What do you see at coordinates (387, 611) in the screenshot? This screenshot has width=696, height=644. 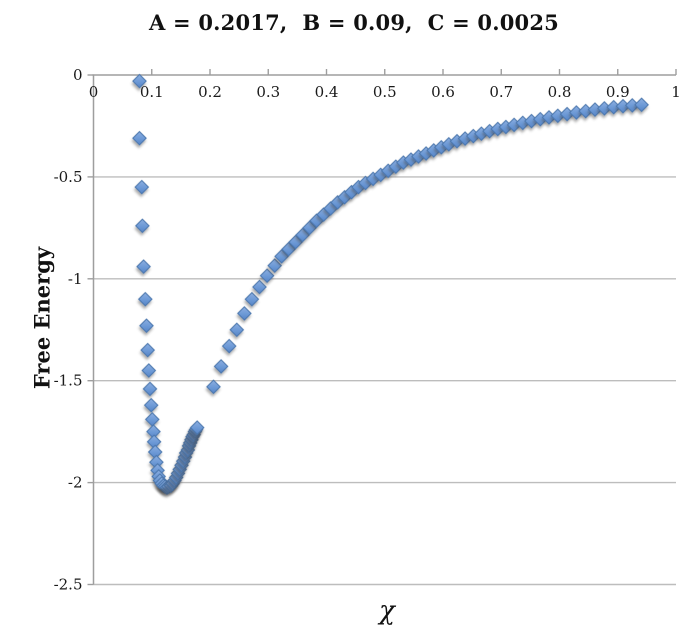 I see `x-axis-title: χ` at bounding box center [387, 611].